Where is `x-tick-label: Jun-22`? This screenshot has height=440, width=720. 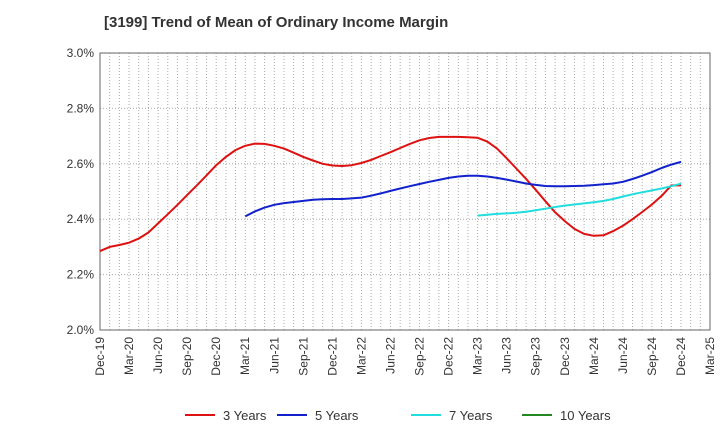 x-tick-label: Jun-22 is located at coordinates (390, 355).